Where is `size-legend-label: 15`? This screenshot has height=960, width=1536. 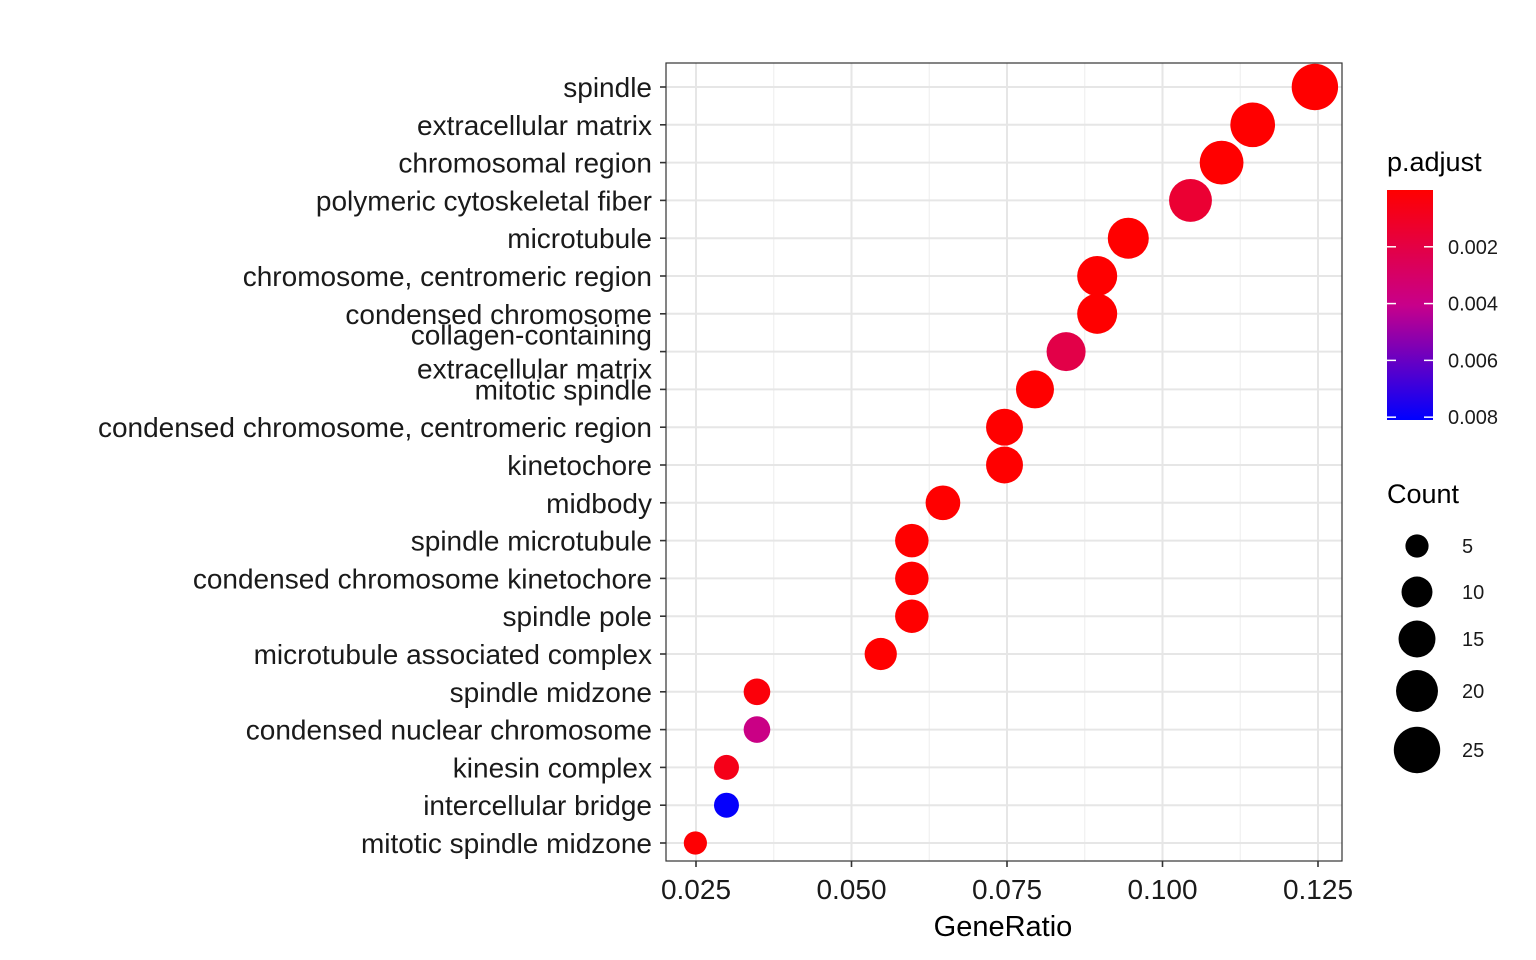
size-legend-label: 15 is located at coordinates (1473, 640).